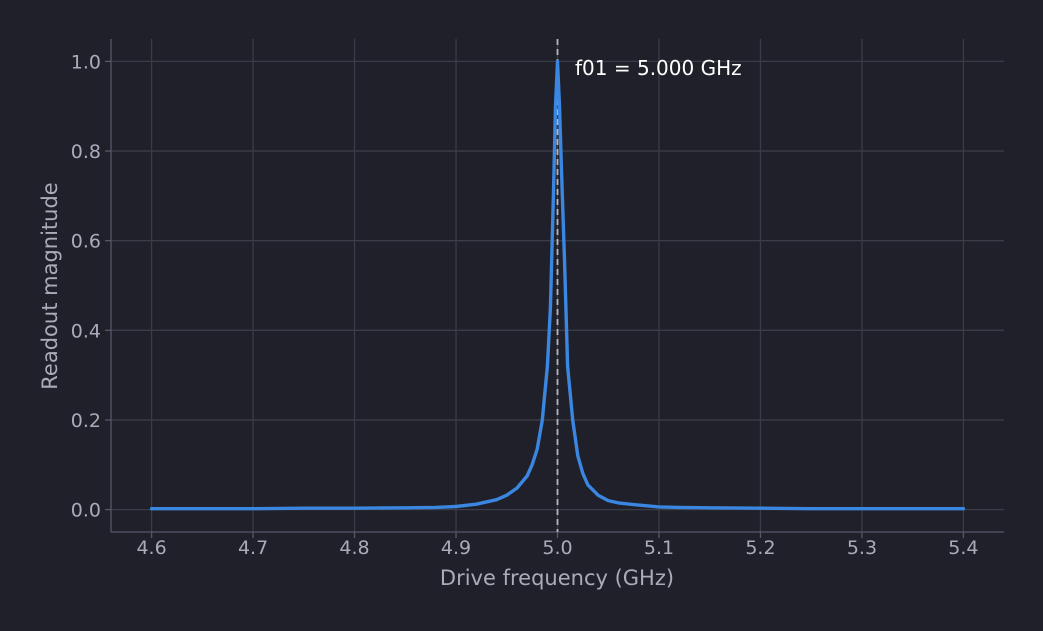  What do you see at coordinates (963, 548) in the screenshot?
I see `x-tick-label: 5.4` at bounding box center [963, 548].